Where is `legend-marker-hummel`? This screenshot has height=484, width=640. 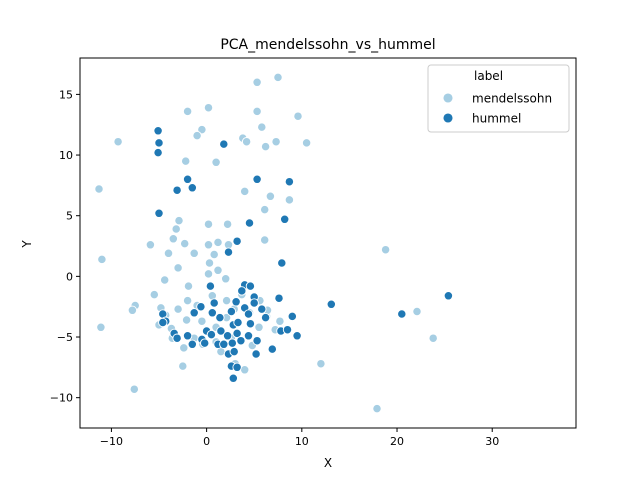
legend-marker-hummel is located at coordinates (448, 118).